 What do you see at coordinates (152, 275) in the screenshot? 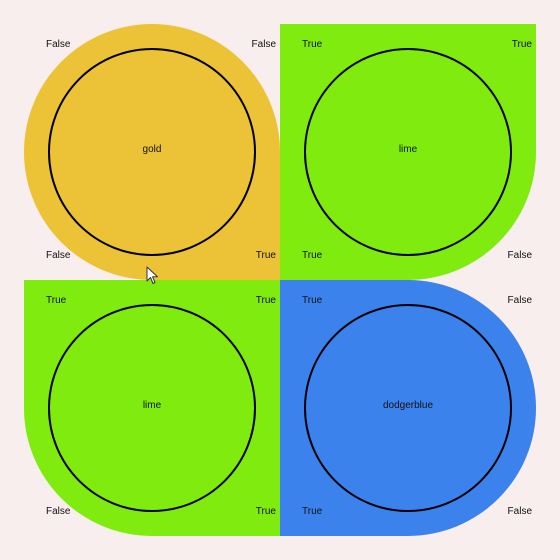
I see `arrow-cursor-icon` at bounding box center [152, 275].